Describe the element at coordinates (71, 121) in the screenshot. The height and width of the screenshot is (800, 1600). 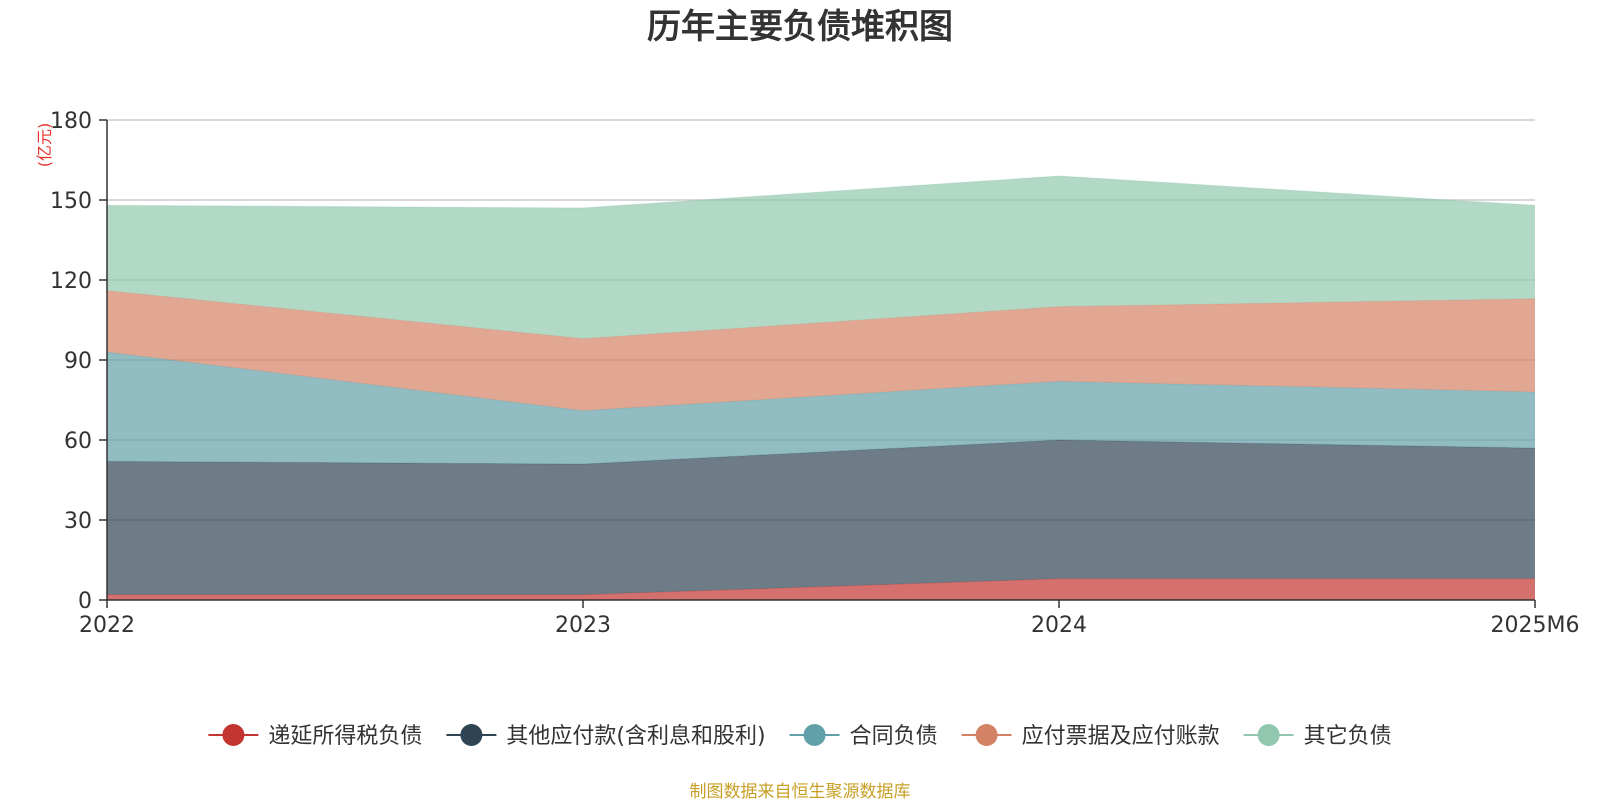
I see `y-tick-label-180: 180` at that location.